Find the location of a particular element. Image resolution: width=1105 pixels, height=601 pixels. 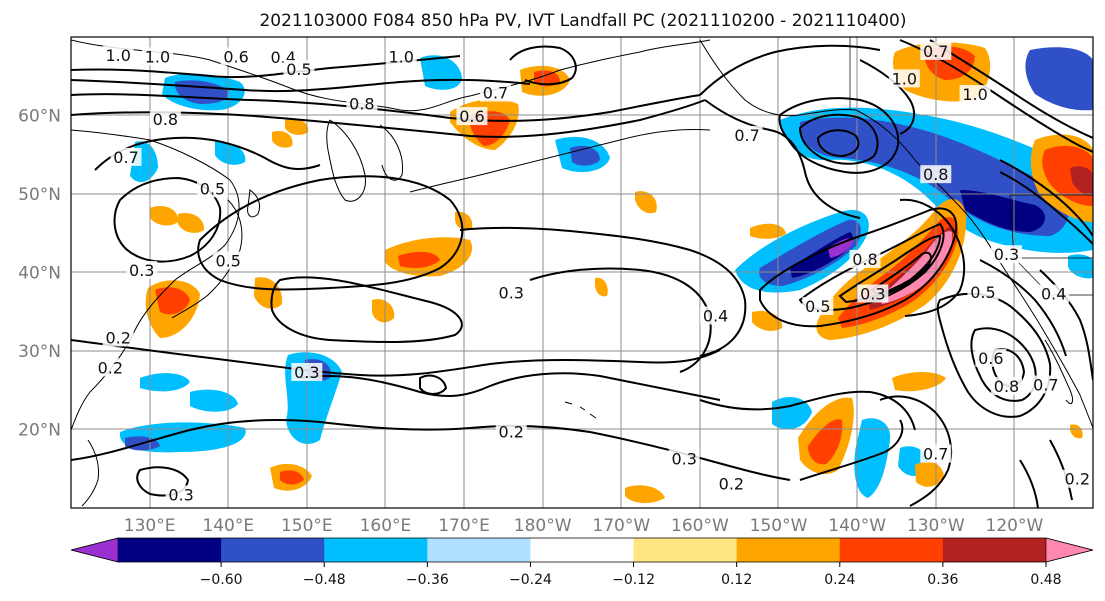

longitude-tick-label: 150°E is located at coordinates (307, 526).